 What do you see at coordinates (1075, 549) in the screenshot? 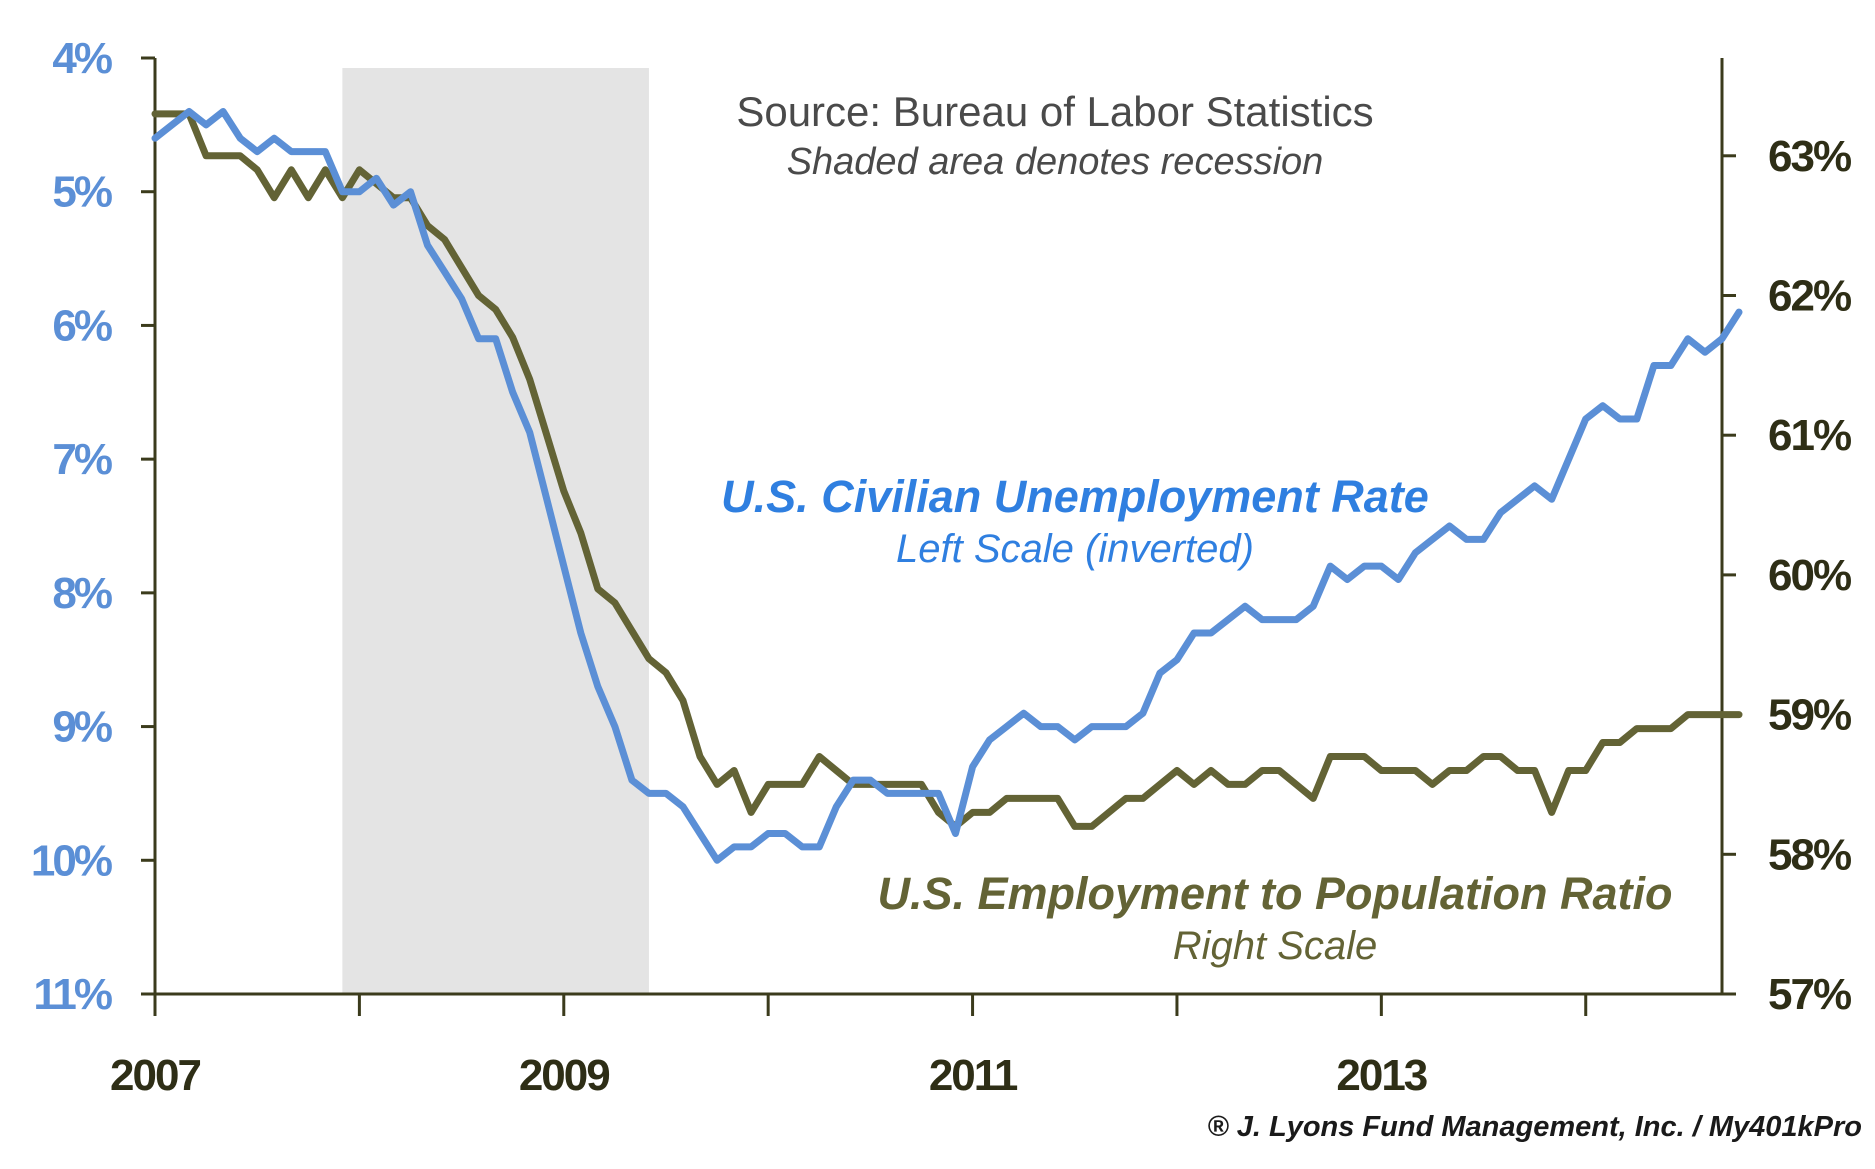
I see `unemployment-scale-label: Left Scale (inverted)` at bounding box center [1075, 549].